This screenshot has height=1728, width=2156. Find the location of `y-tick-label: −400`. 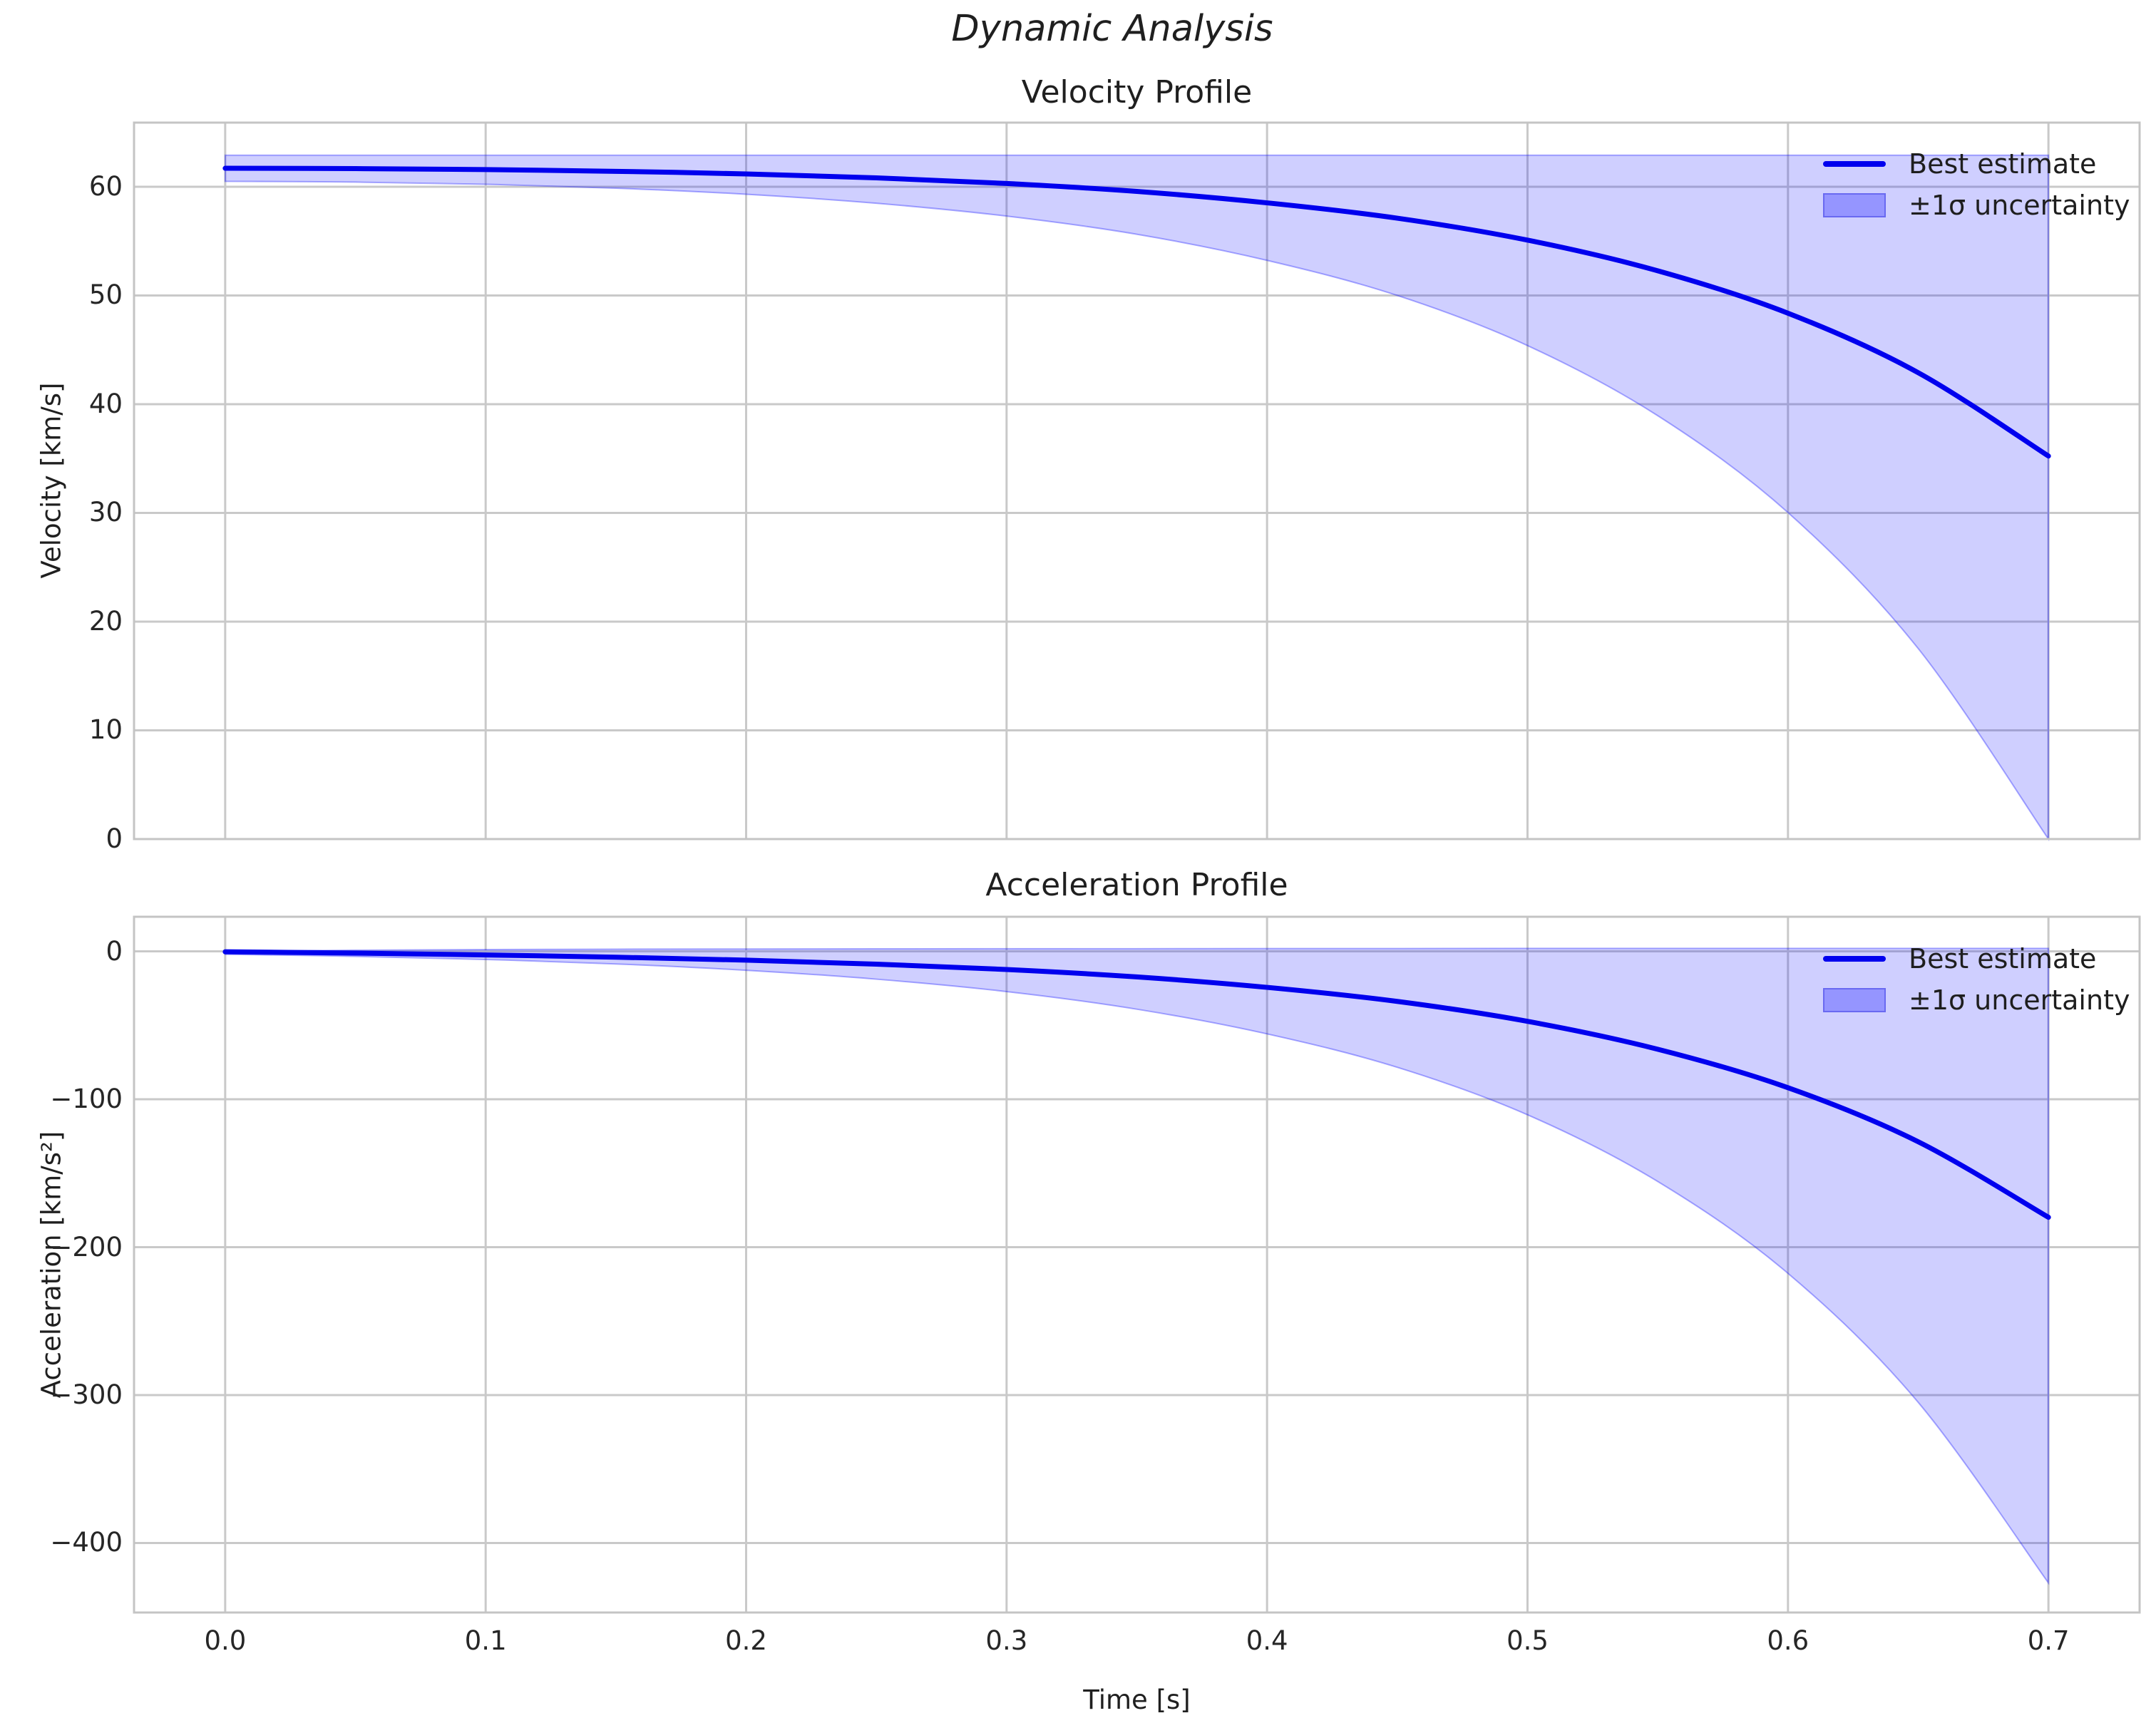

y-tick-label: −400 is located at coordinates (86, 1542).